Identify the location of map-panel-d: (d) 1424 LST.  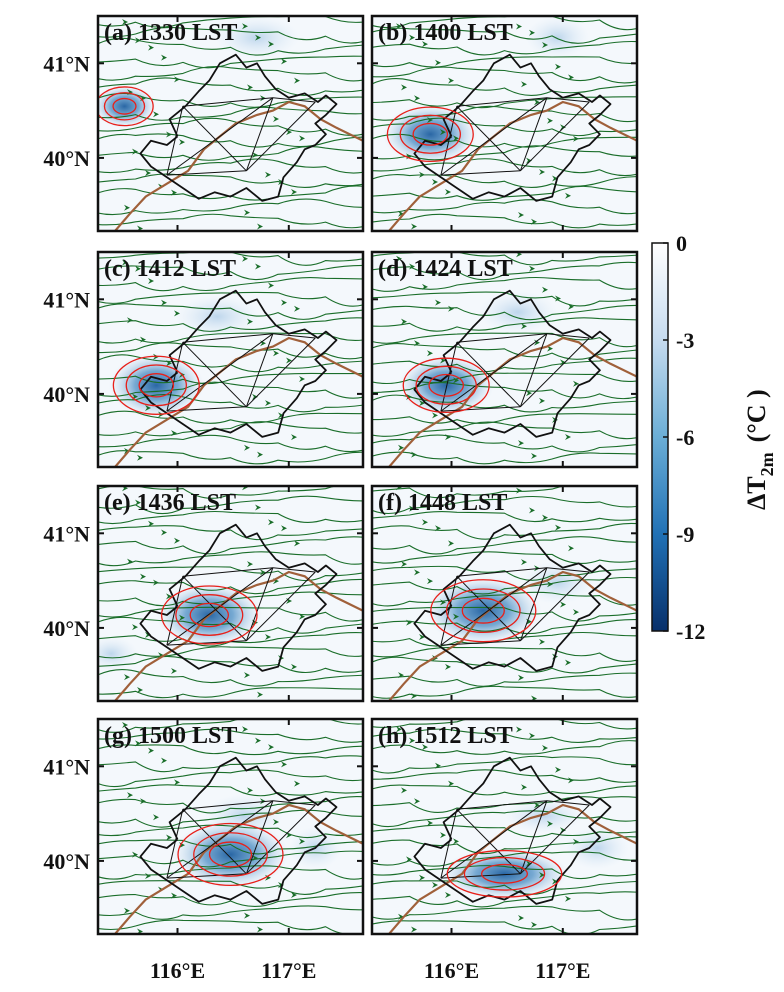
(504, 359).